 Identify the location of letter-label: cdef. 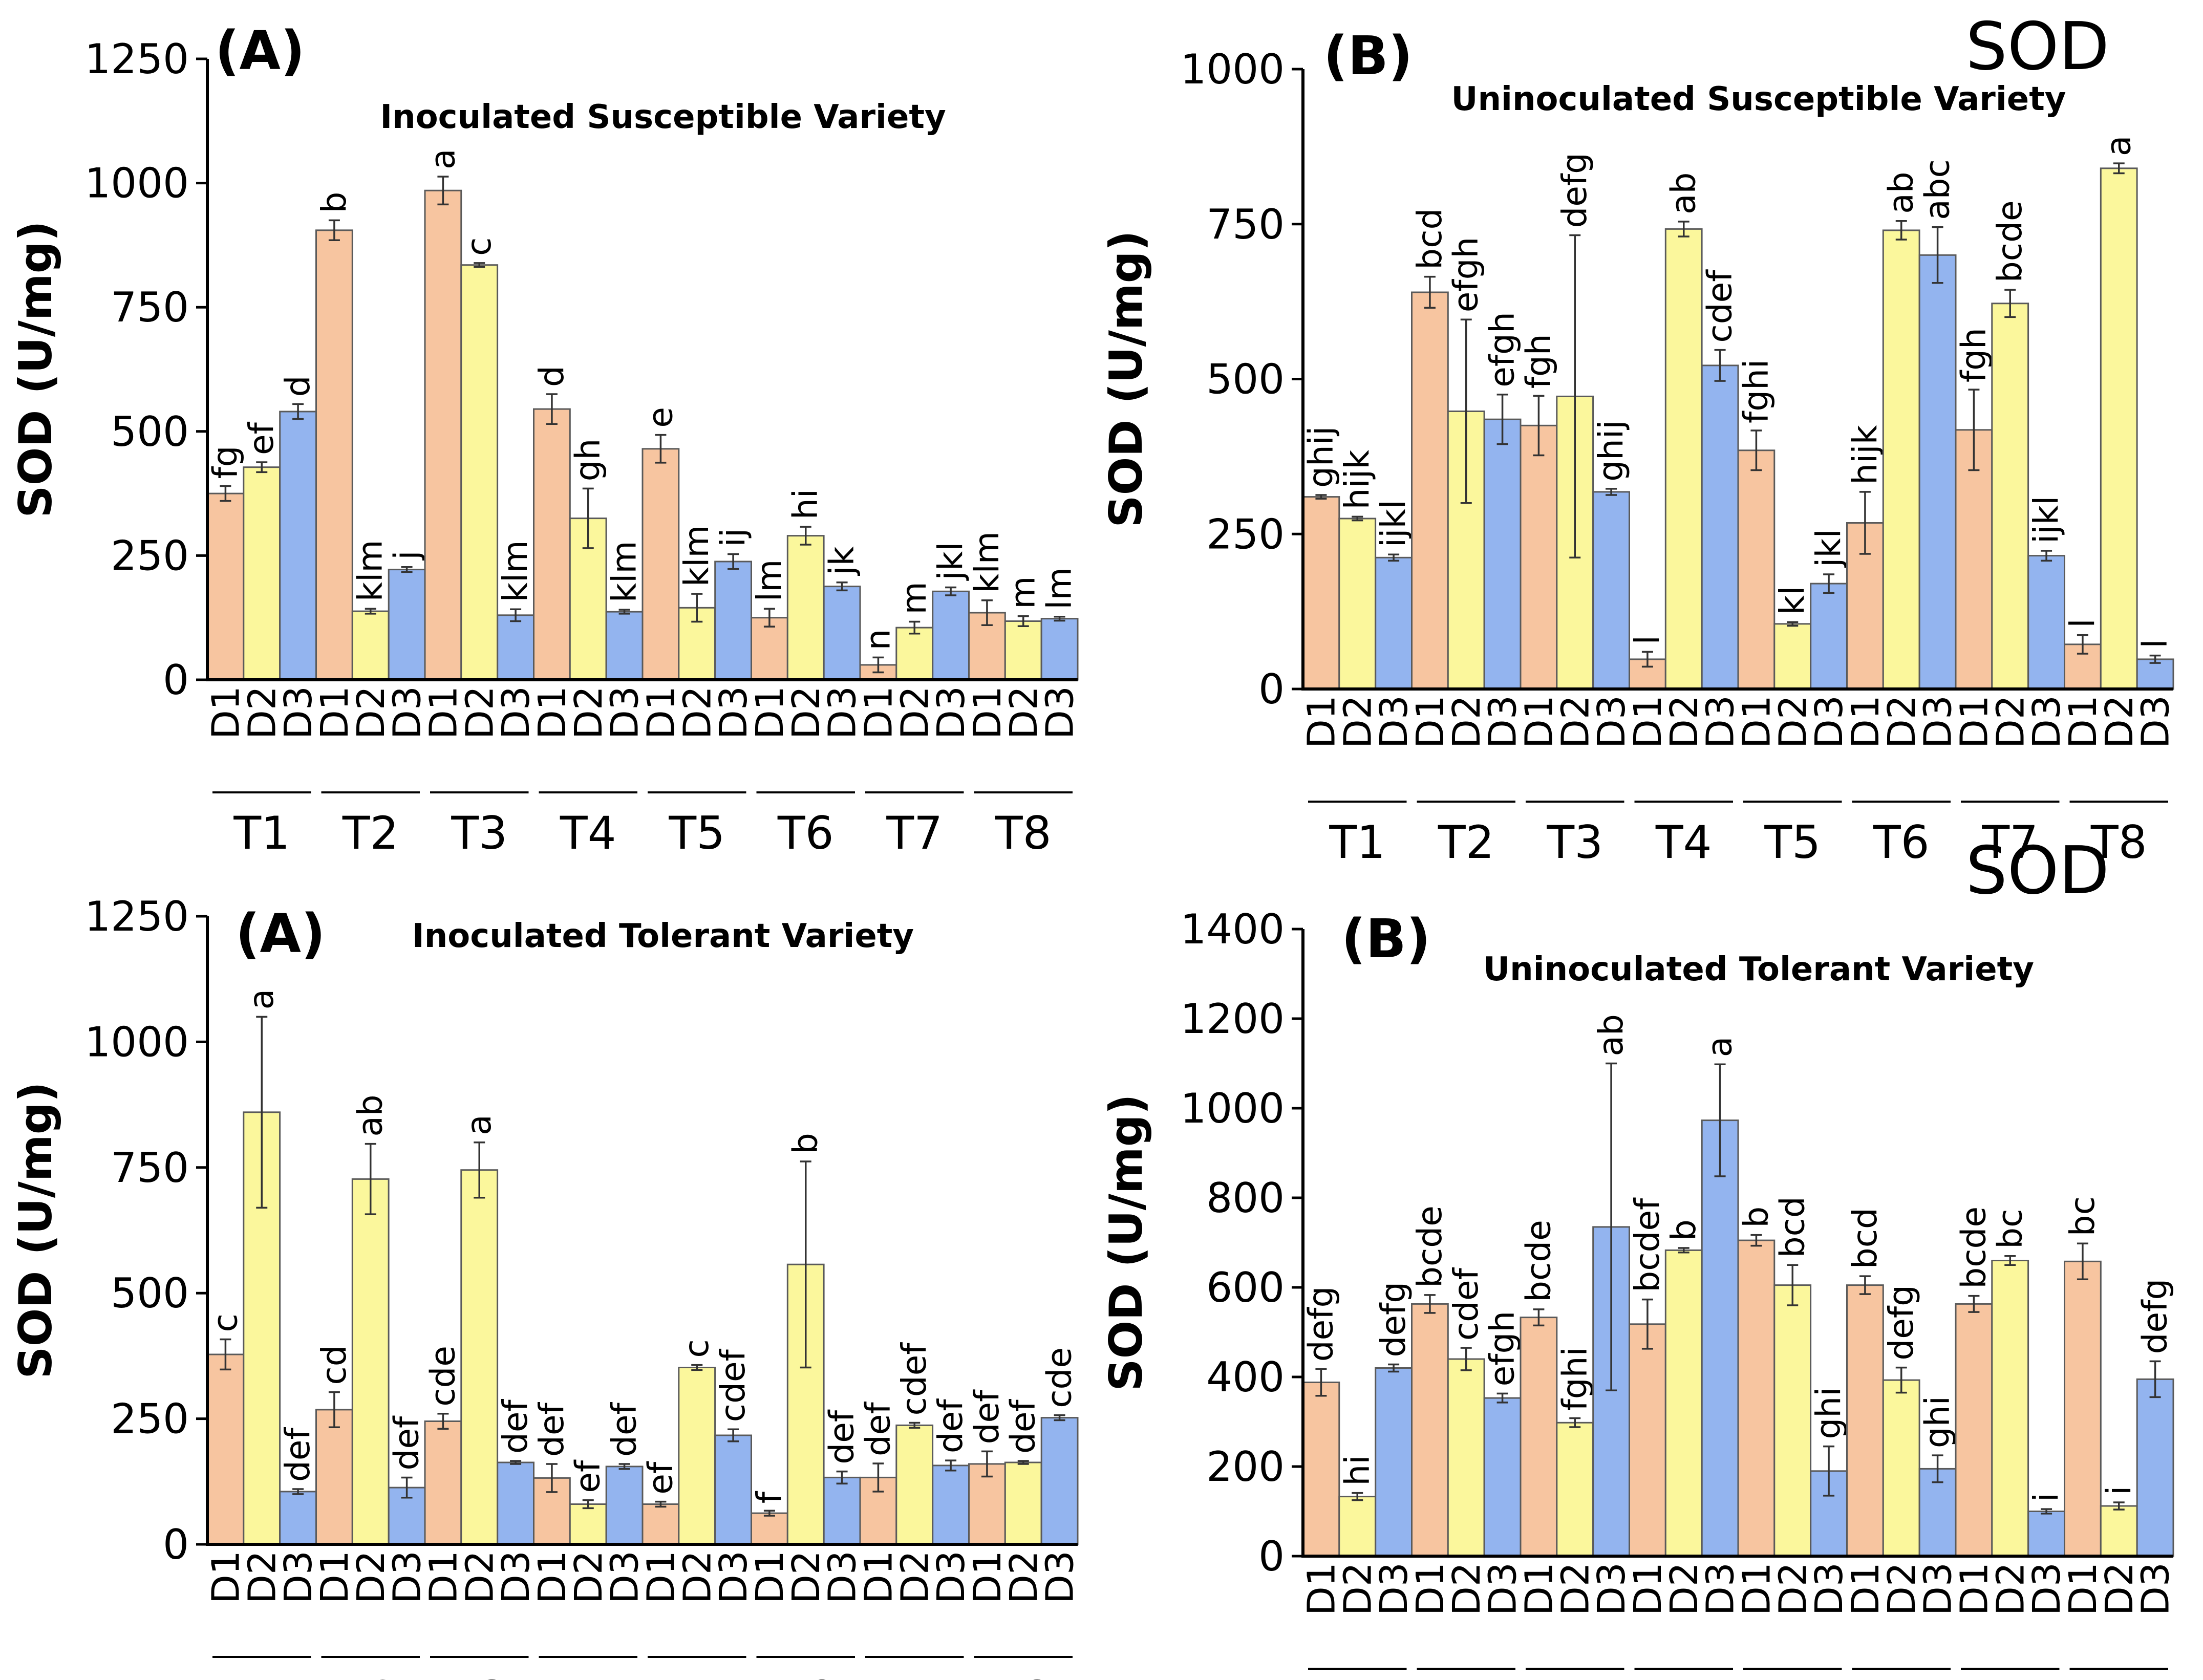
(1720, 306).